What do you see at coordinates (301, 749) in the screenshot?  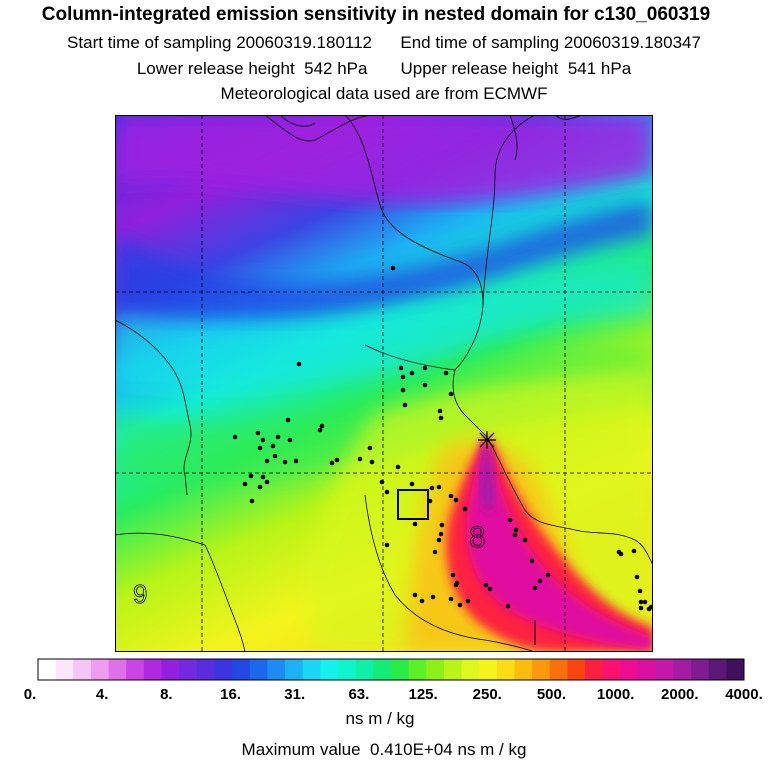 I see `max-value-label: Maximum value` at bounding box center [301, 749].